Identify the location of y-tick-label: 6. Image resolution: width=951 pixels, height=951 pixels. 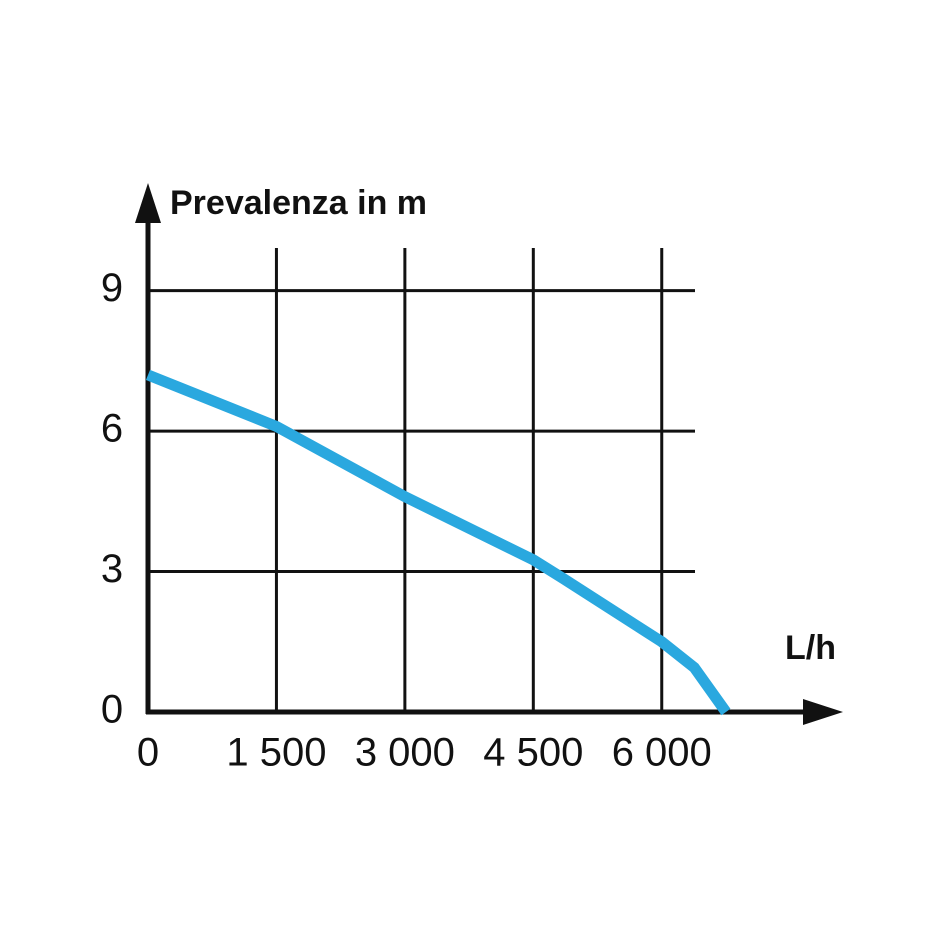
(112, 429).